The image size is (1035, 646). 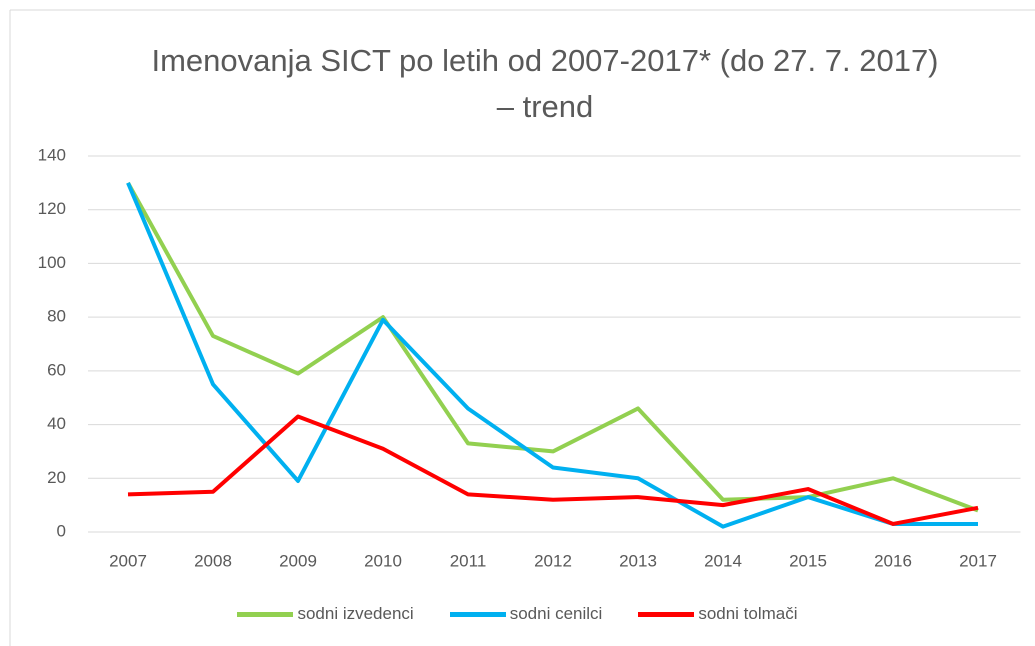 What do you see at coordinates (52, 208) in the screenshot?
I see `y-tick-label: 120` at bounding box center [52, 208].